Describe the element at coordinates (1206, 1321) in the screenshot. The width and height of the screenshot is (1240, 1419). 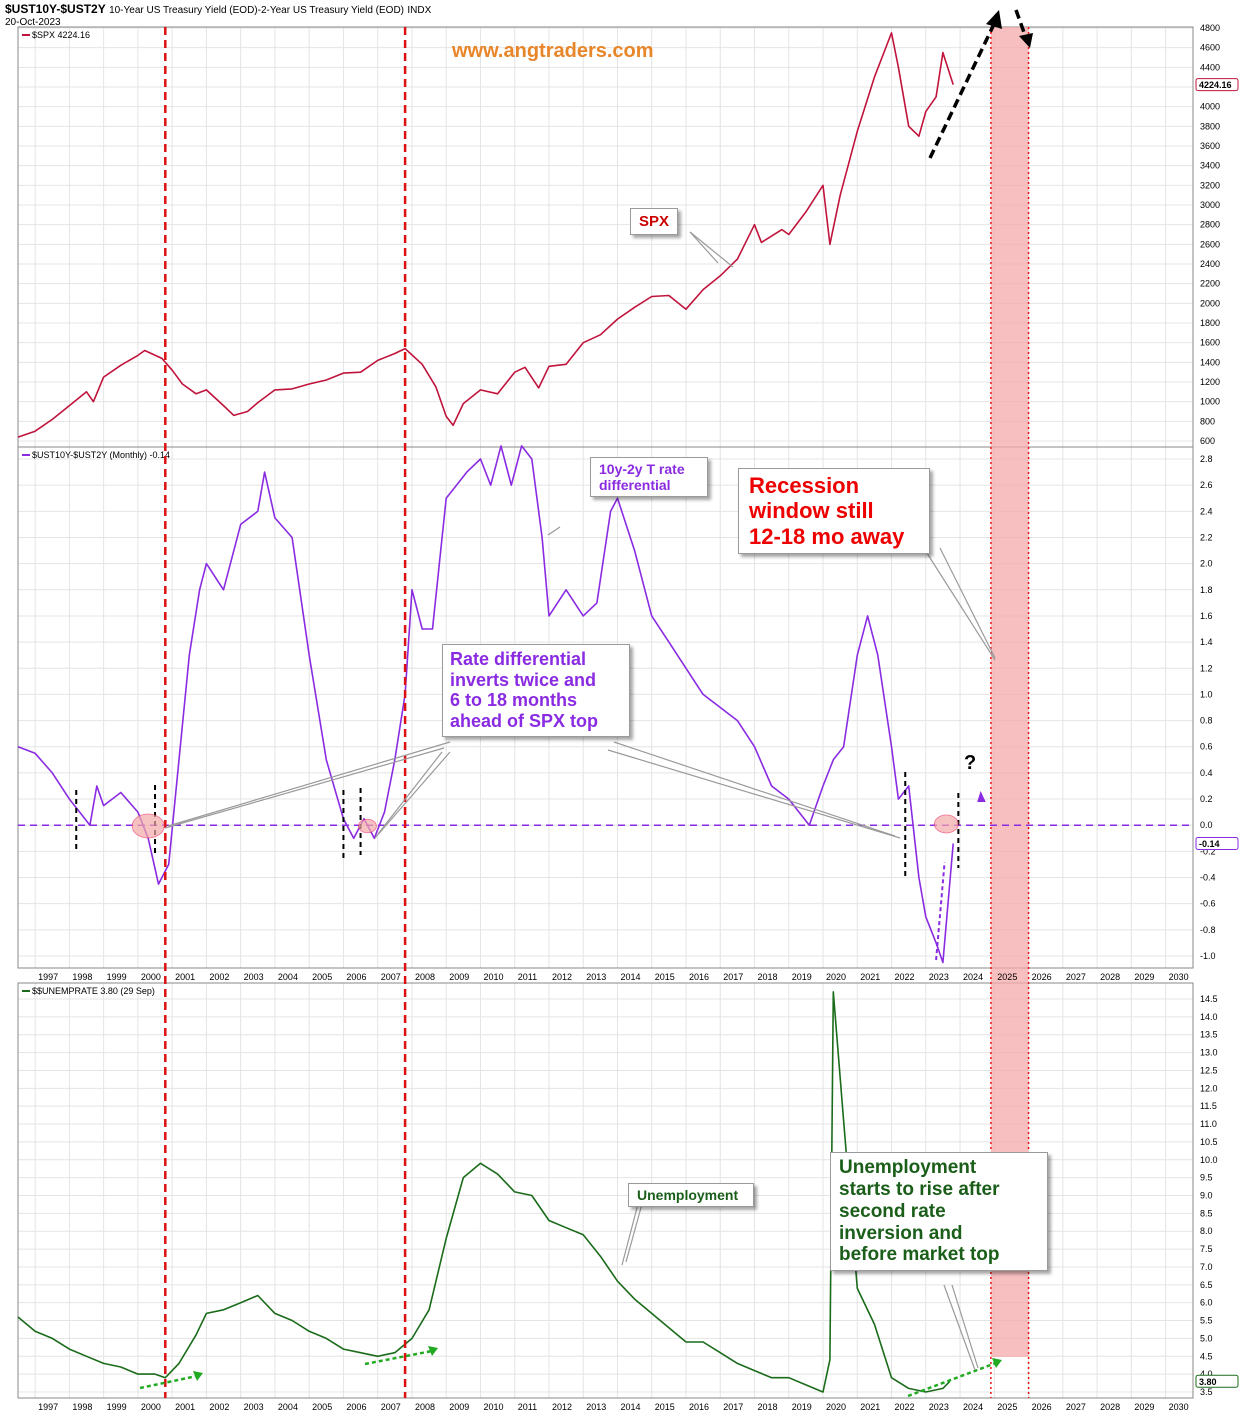
I see `y-tick-label: 5.5` at that location.